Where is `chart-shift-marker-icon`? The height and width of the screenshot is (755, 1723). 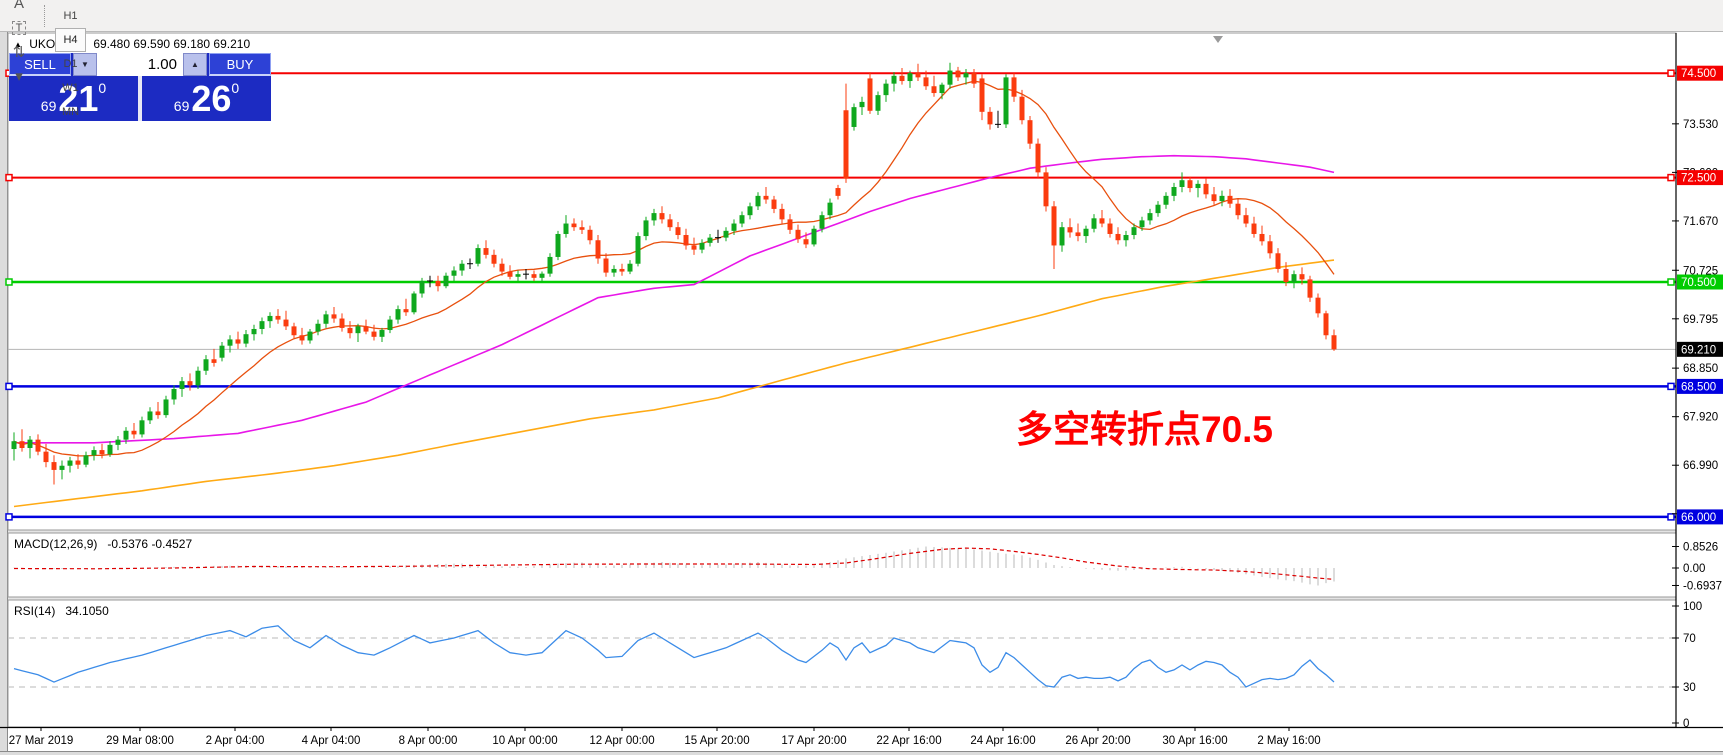 chart-shift-marker-icon is located at coordinates (1218, 39).